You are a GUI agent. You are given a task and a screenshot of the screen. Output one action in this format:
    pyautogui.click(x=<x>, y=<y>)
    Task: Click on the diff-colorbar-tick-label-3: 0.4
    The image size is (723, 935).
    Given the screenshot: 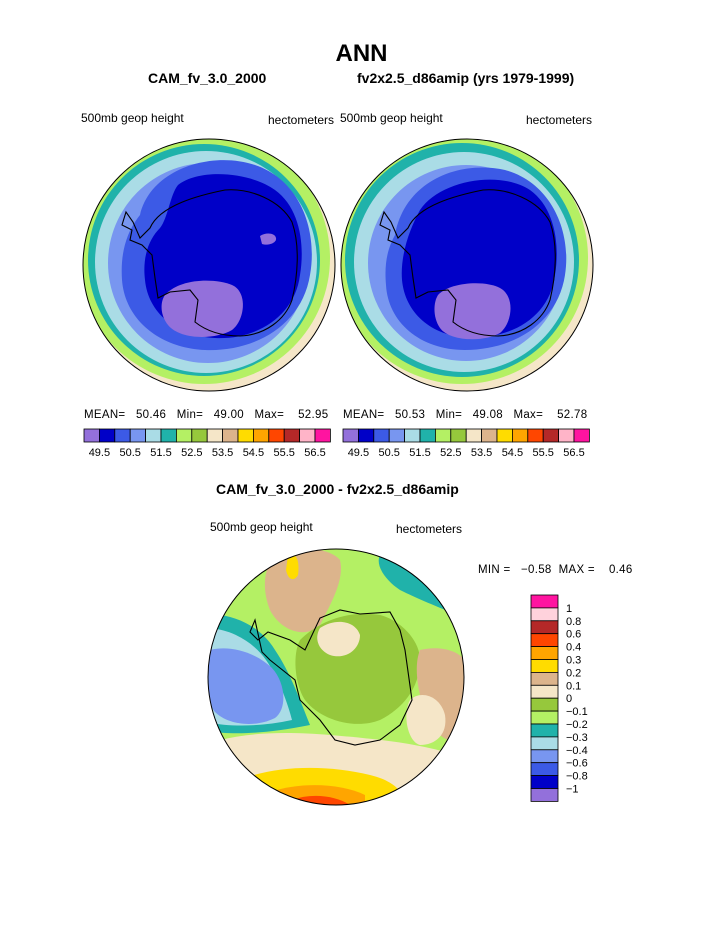 What is the action you would take?
    pyautogui.click(x=573, y=648)
    